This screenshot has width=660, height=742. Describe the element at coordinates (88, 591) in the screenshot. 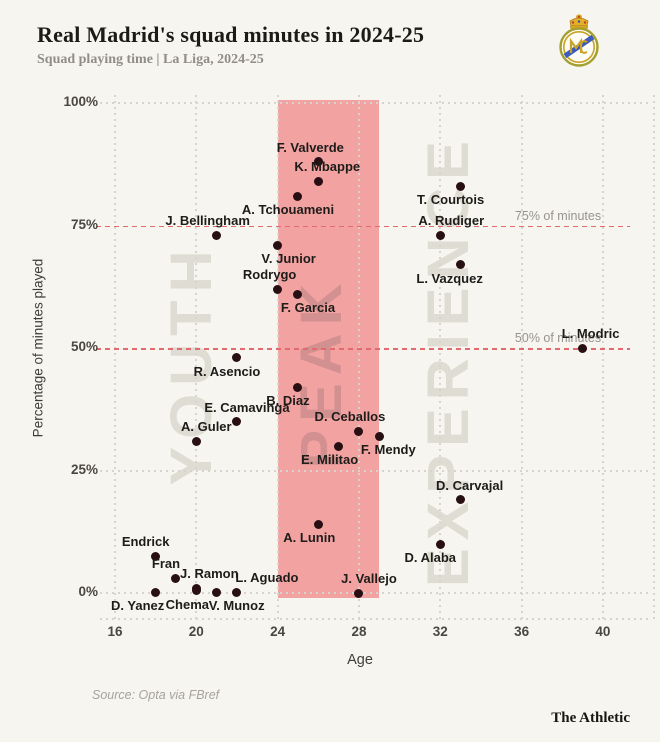

I see `y-tick-label: 0%` at that location.